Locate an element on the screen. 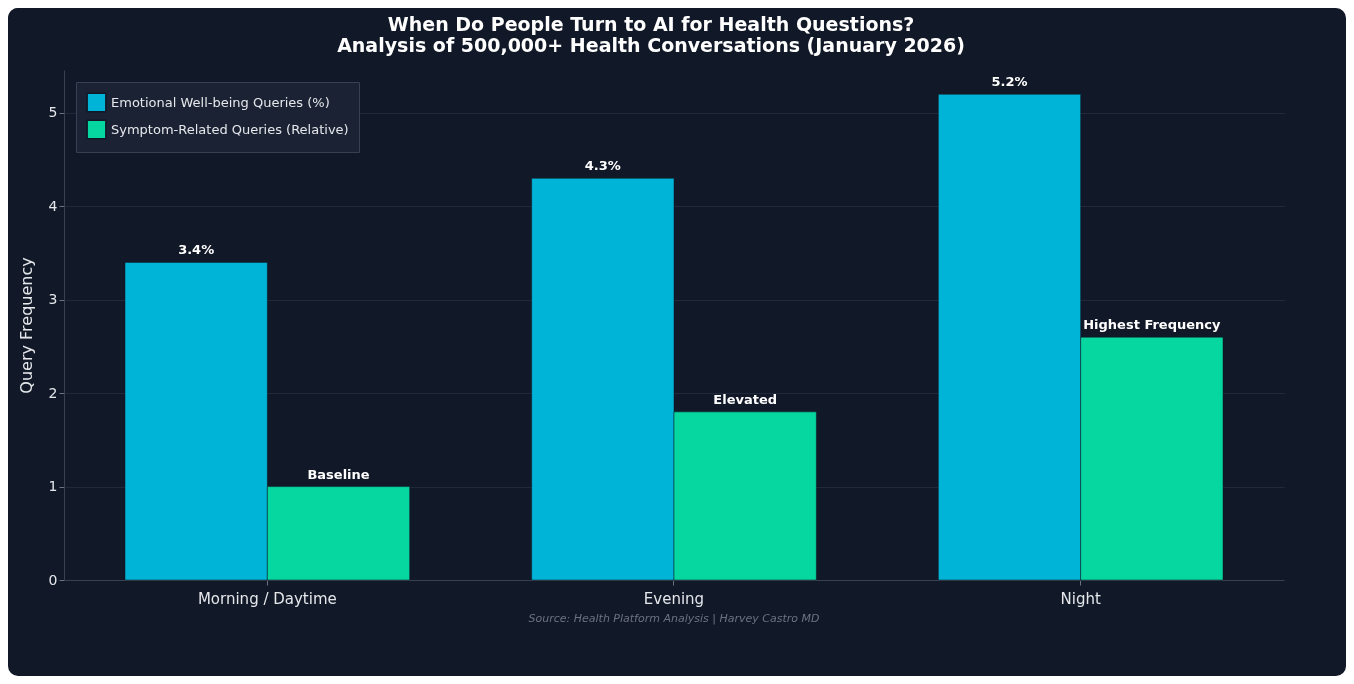 This screenshot has width=1354, height=684. y-tick-label: 2 is located at coordinates (53, 392).